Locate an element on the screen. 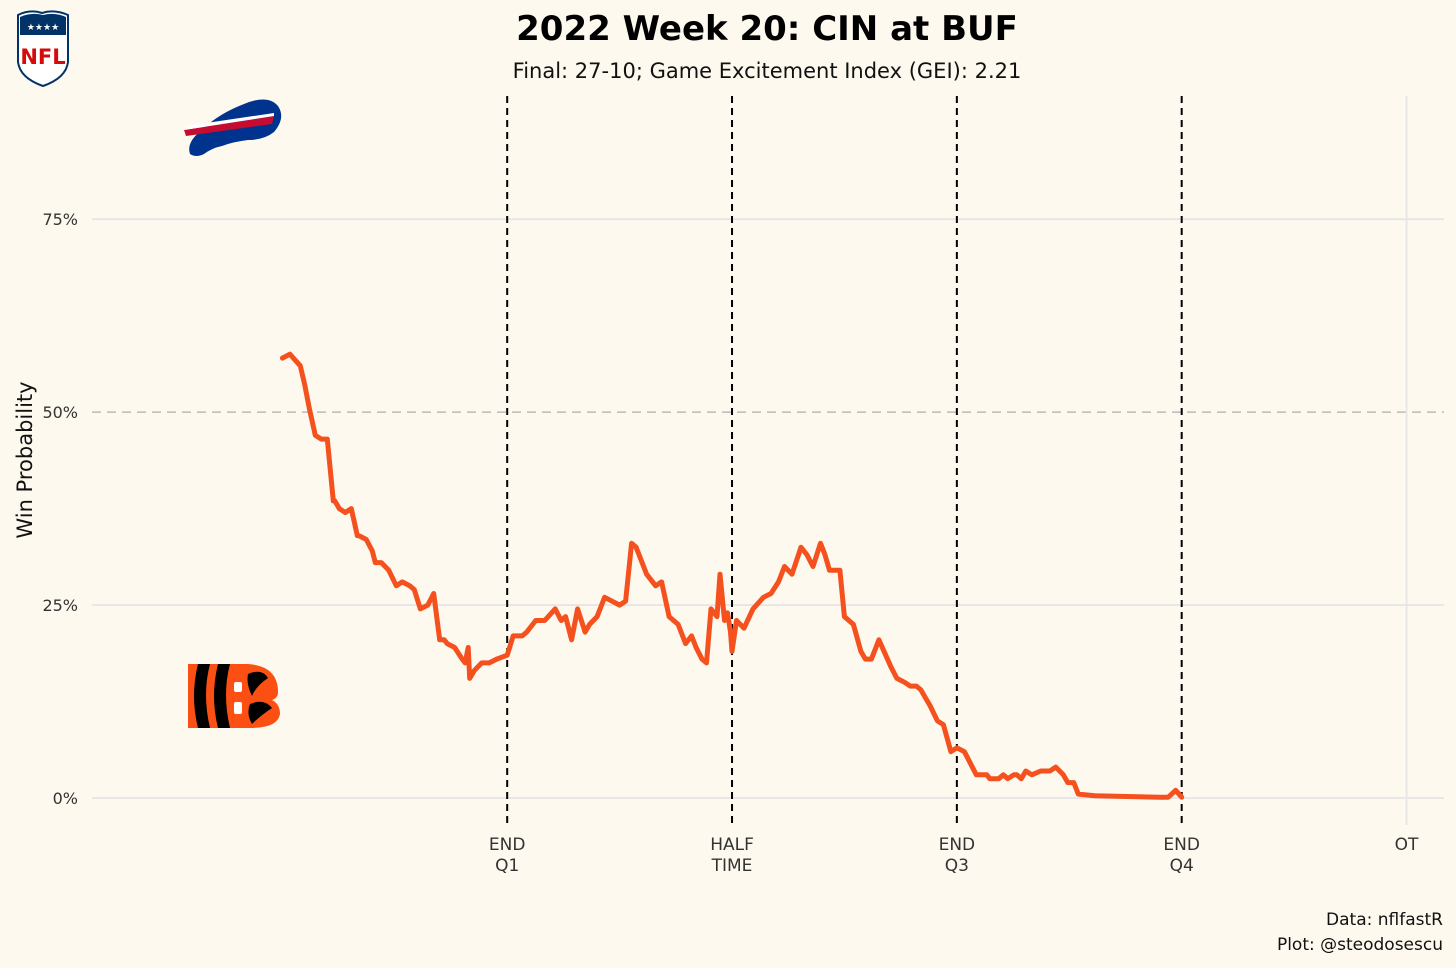  y-axis-label: Win Probability is located at coordinates (25, 459).